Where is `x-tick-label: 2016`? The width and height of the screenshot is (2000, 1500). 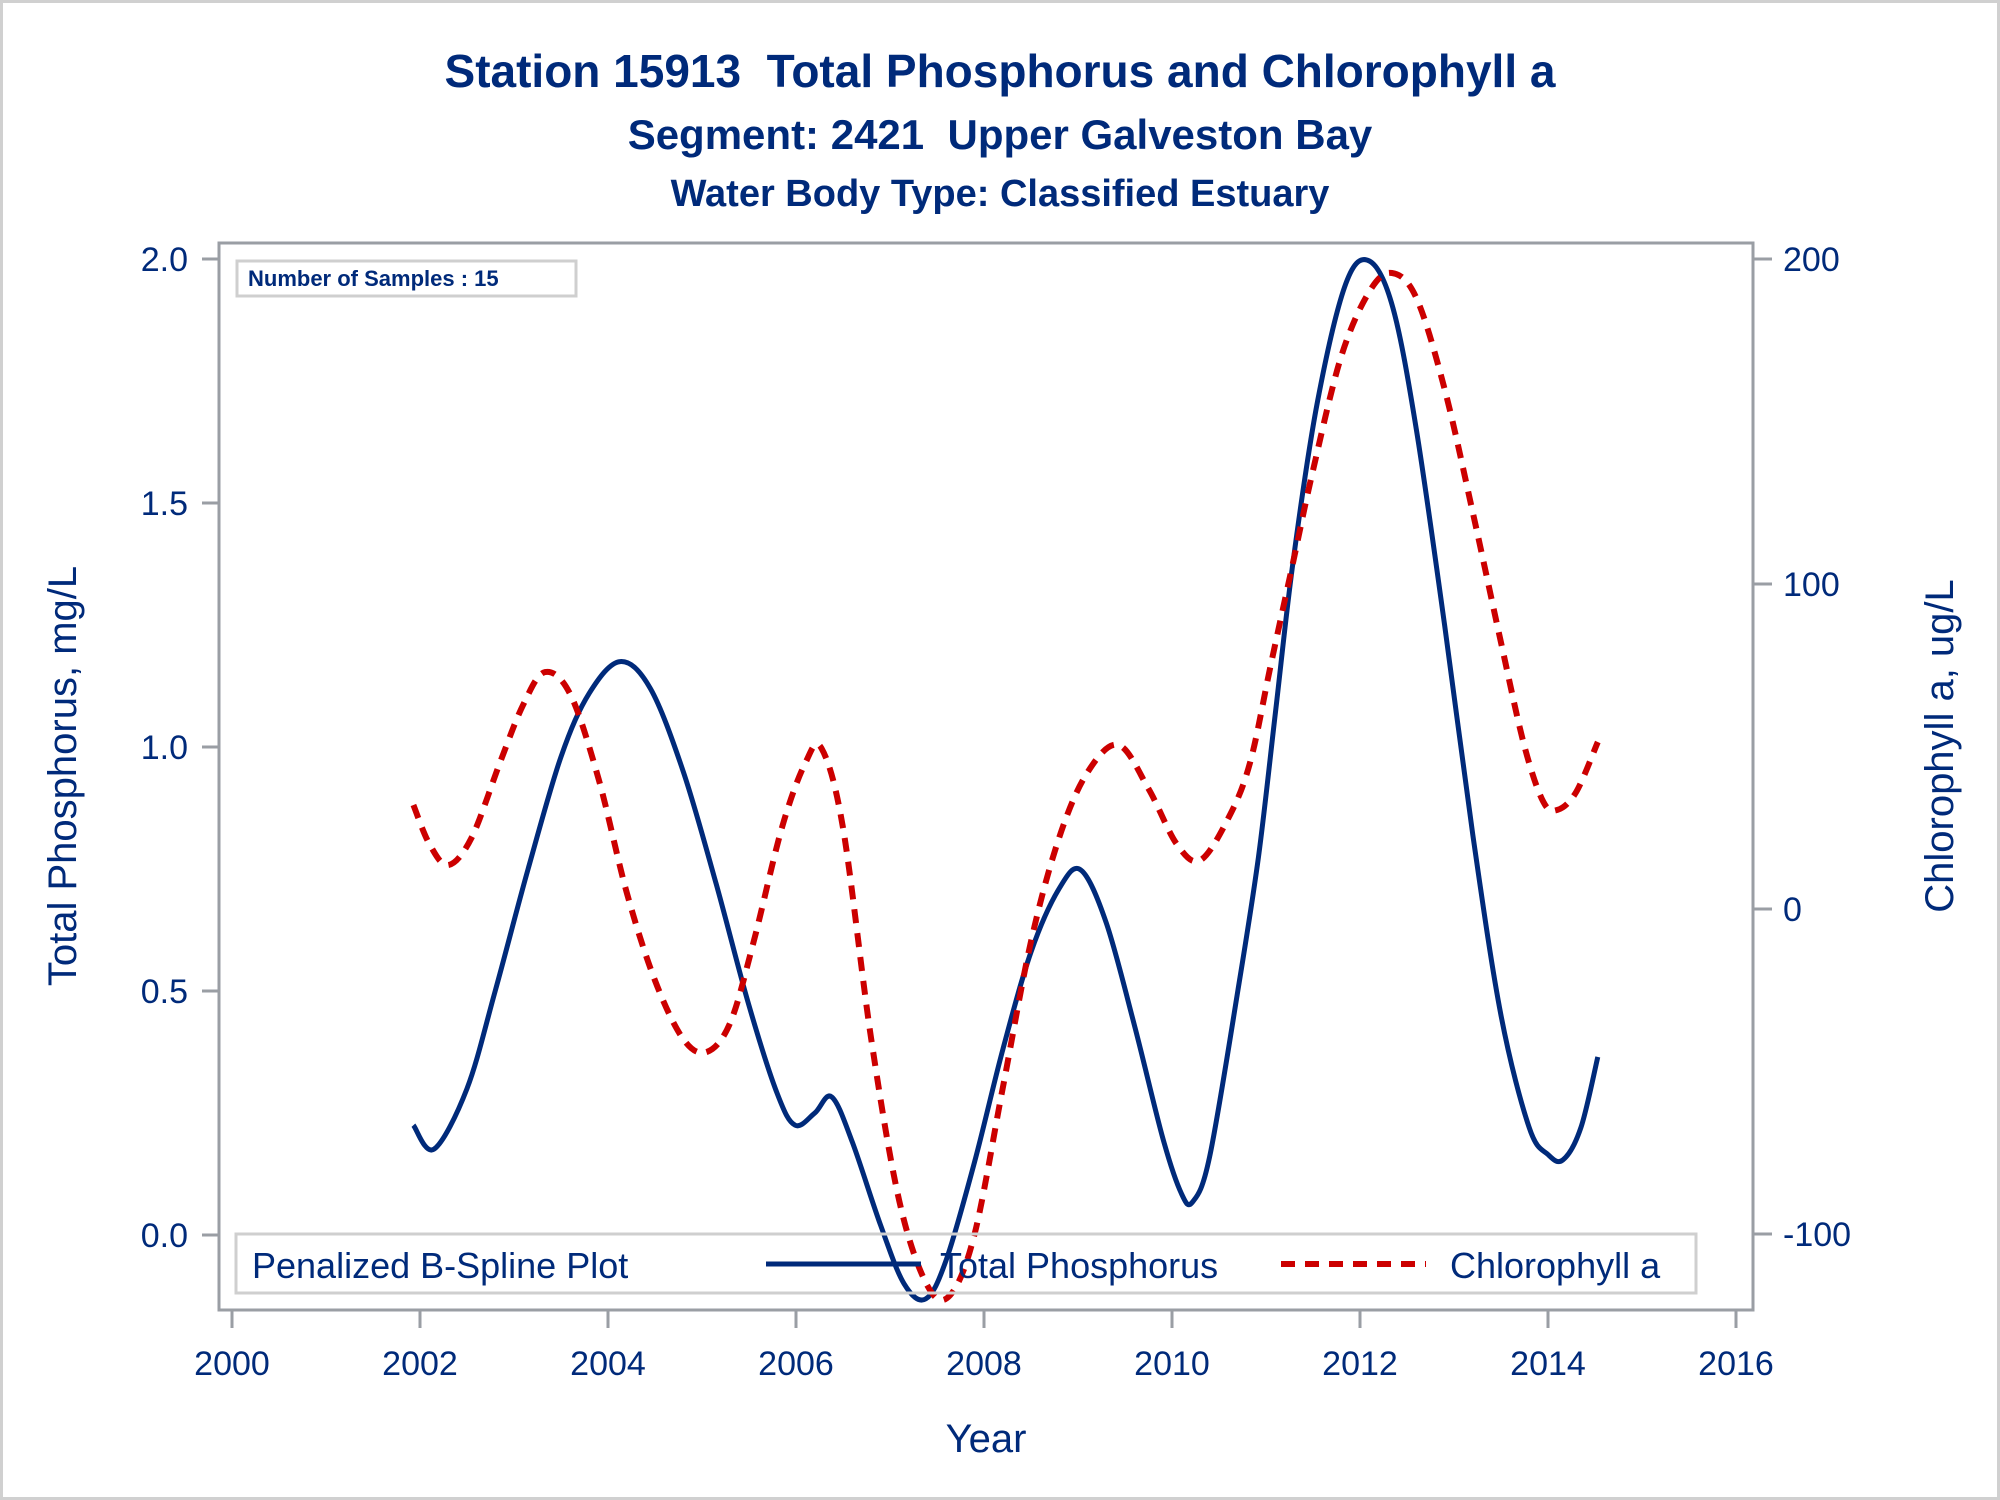 x-tick-label: 2016 is located at coordinates (1736, 1364).